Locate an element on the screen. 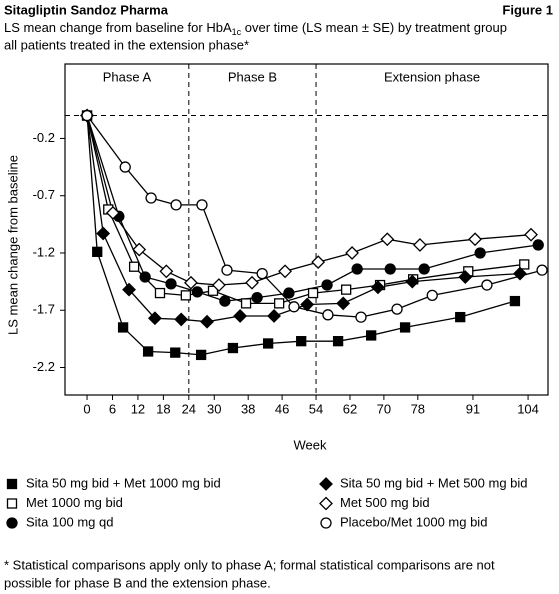  legend-label: Sita 50 mg bid + Met 500 mg bid is located at coordinates (434, 482).